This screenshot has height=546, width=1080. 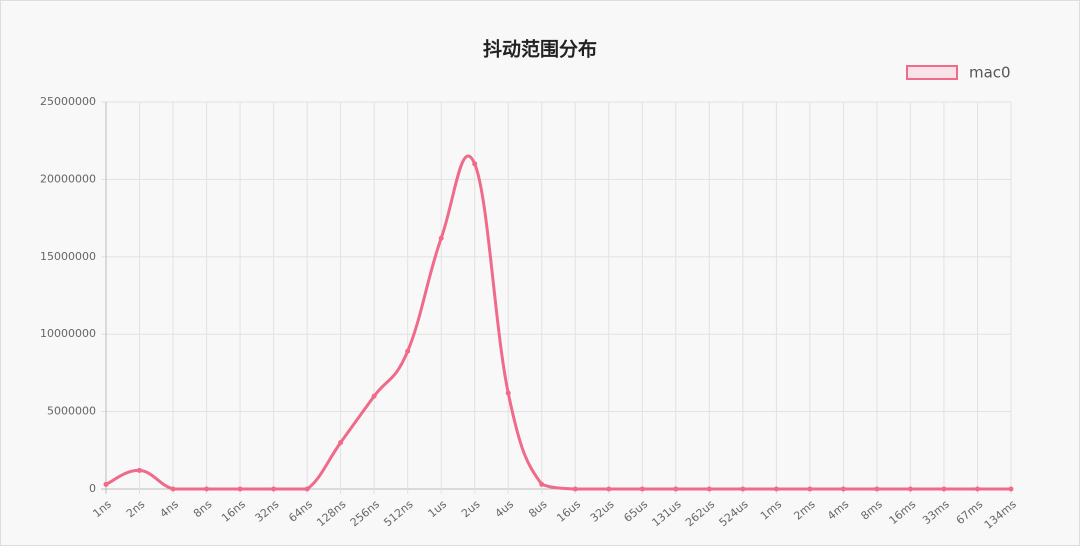 What do you see at coordinates (267, 510) in the screenshot?
I see `x-tick-label: 32ns` at bounding box center [267, 510].